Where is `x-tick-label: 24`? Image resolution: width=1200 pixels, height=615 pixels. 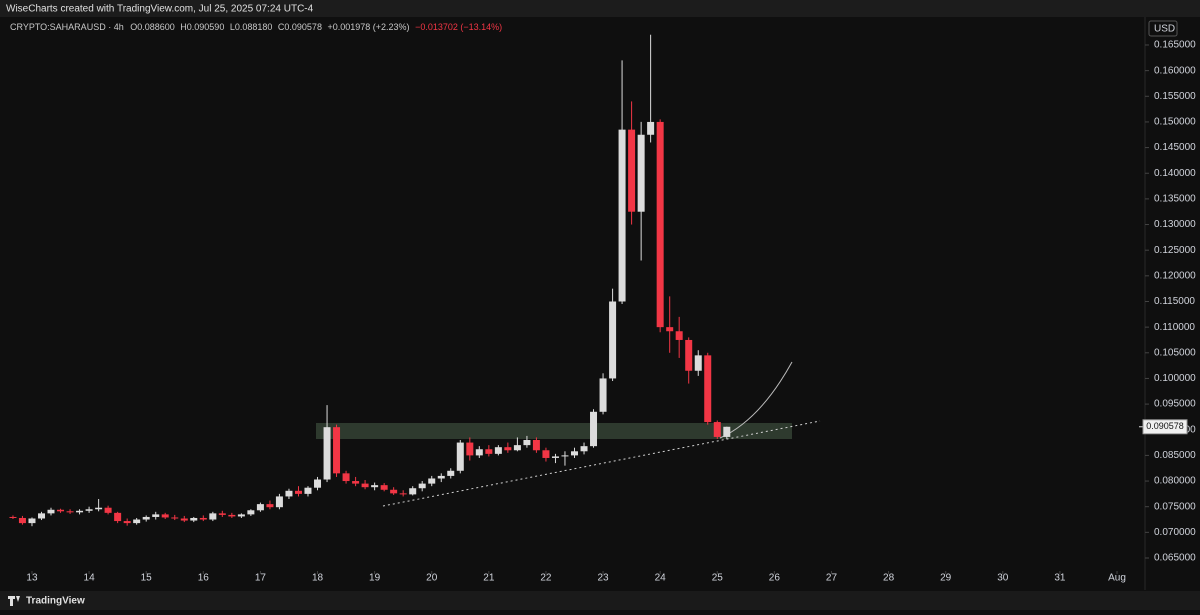 x-tick-label: 24 is located at coordinates (661, 578).